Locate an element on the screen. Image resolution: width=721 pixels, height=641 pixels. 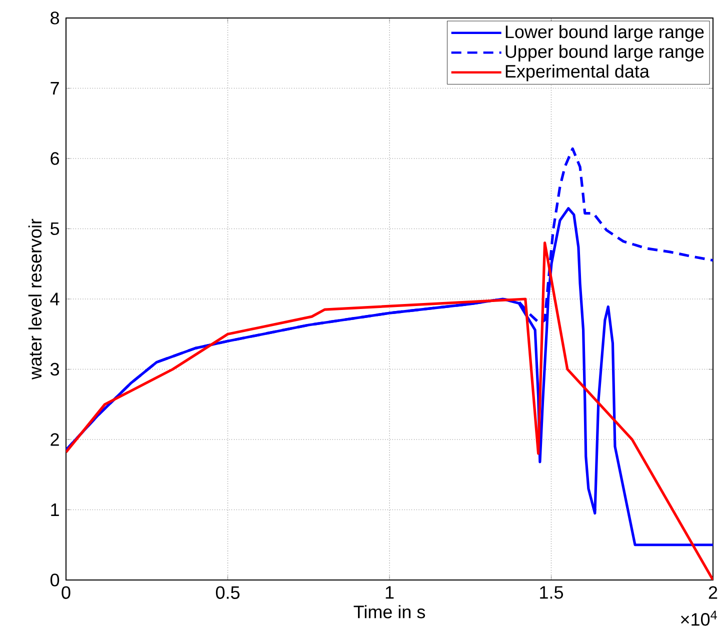
x-tick-label: 0.5 is located at coordinates (228, 592).